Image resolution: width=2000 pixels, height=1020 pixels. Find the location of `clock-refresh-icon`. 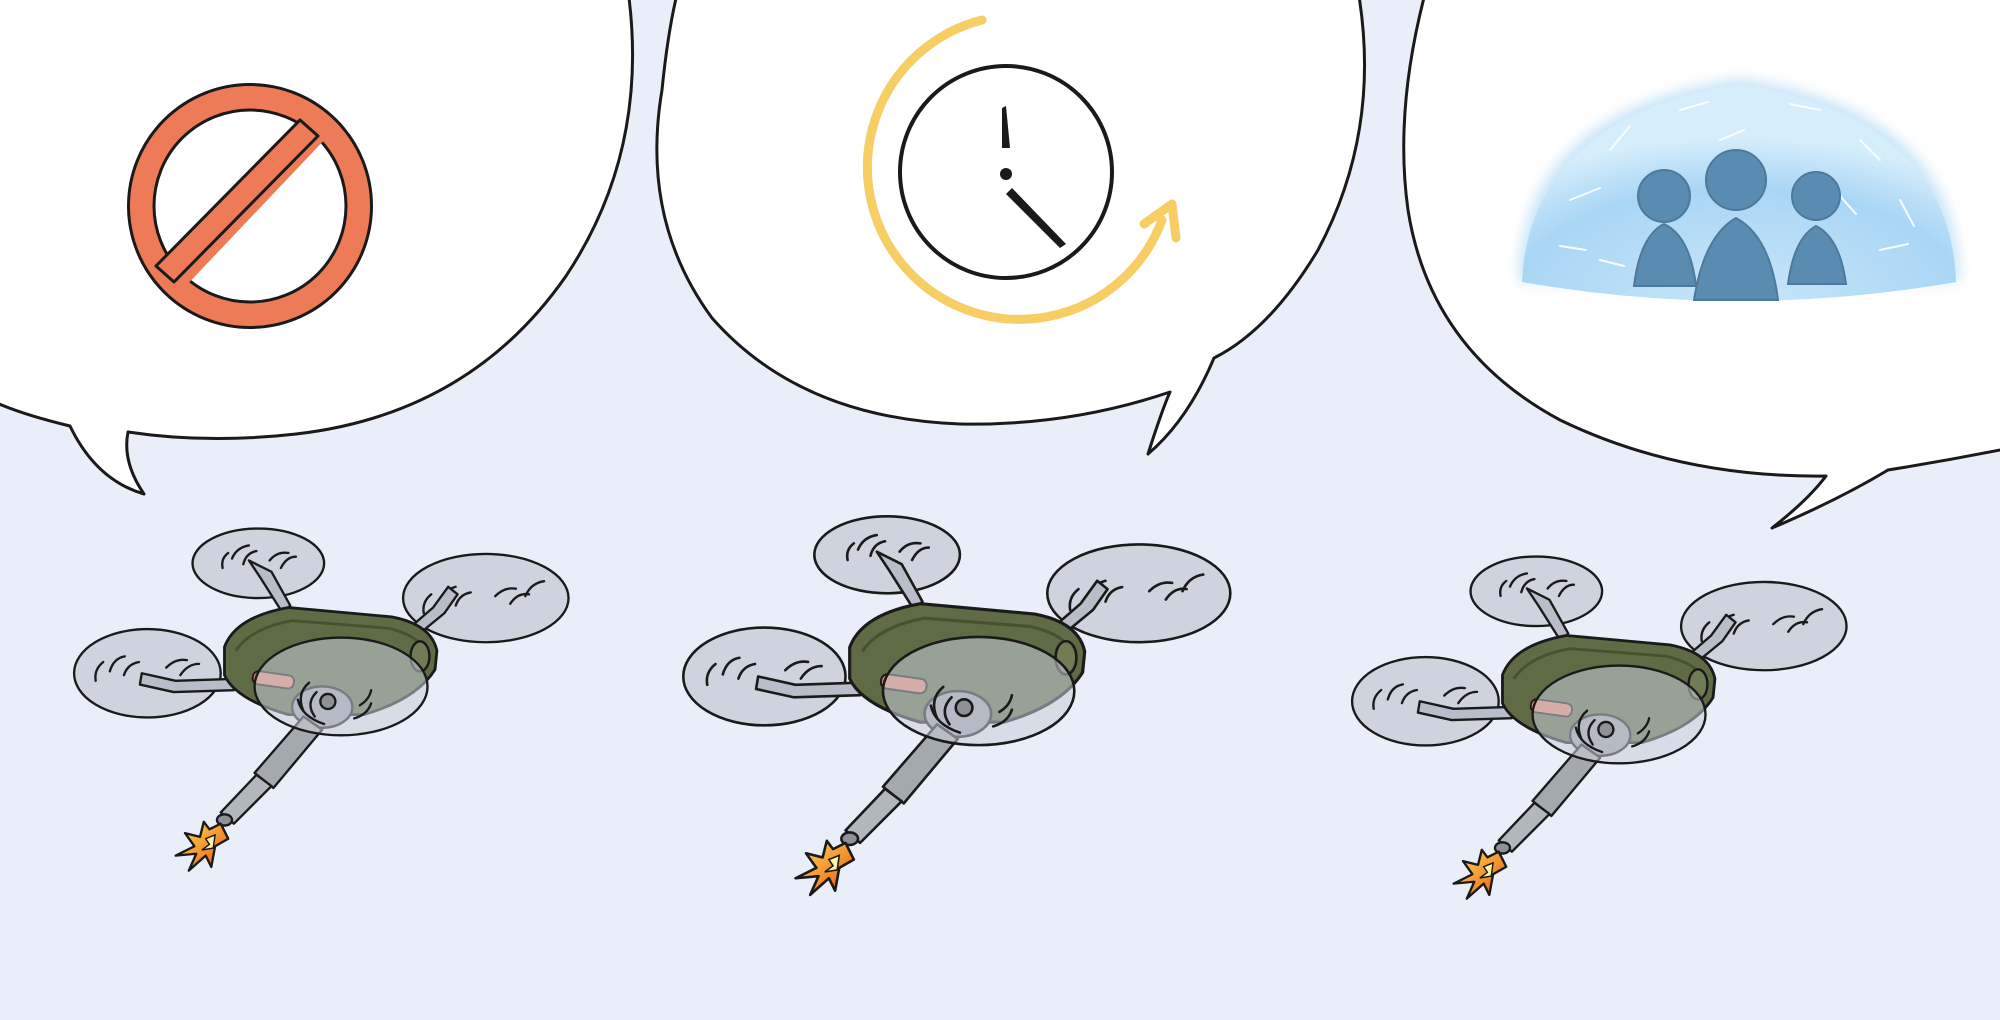

clock-refresh-icon is located at coordinates (1021, 169).